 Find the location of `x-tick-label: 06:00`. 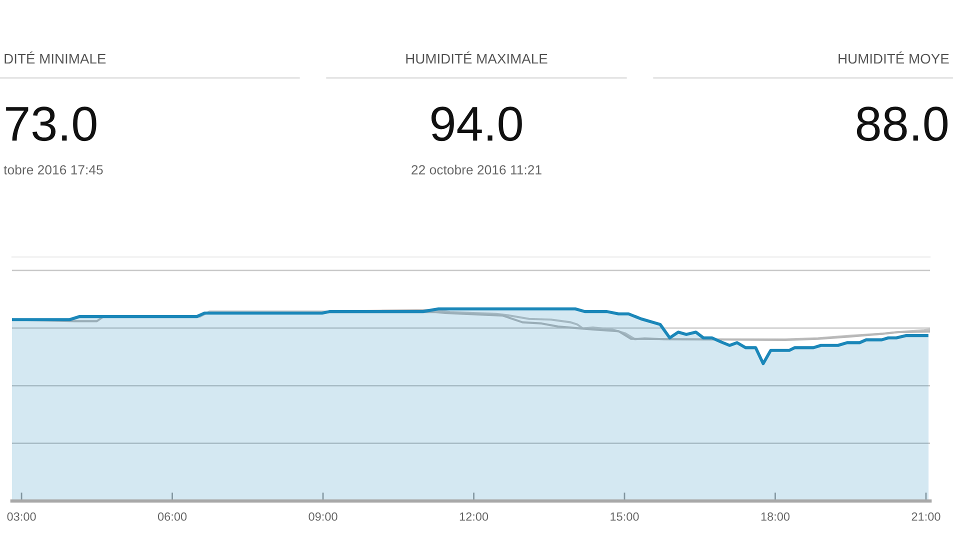

x-tick-label: 06:00 is located at coordinates (172, 516).